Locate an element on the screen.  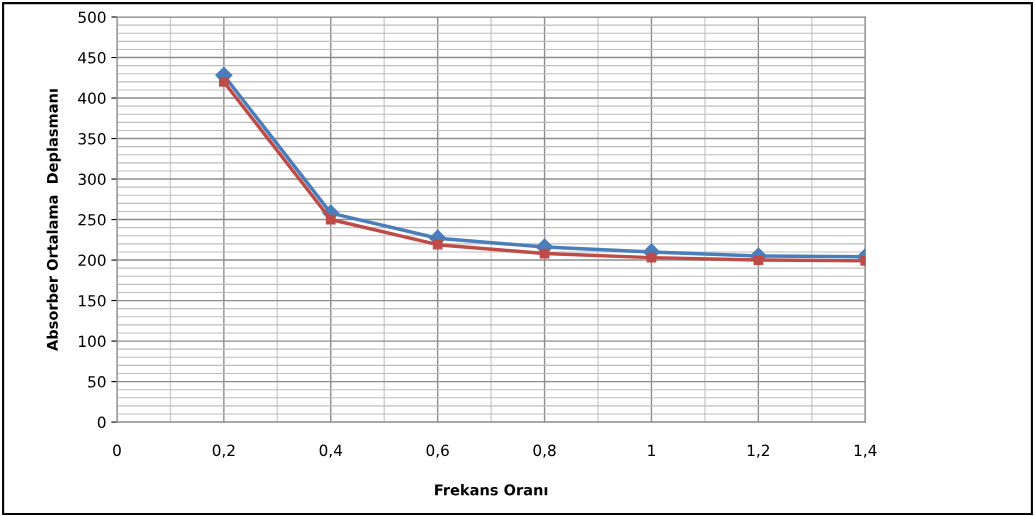
x-axis-title: Frekans Oranı is located at coordinates (491, 490).